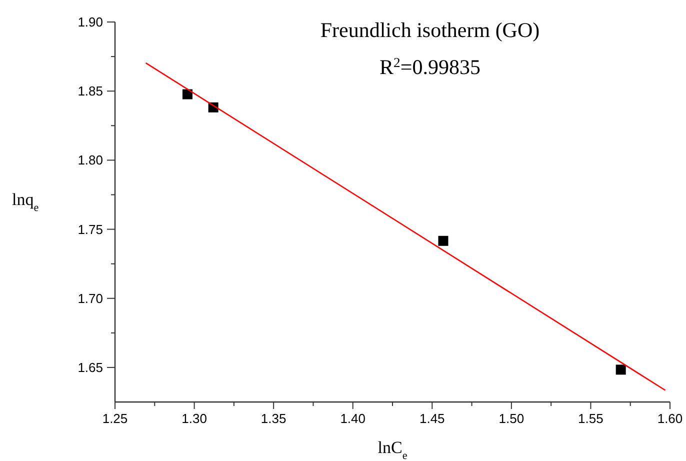 The image size is (686, 461). I want to click on y-tick-label: 1.75, so click(90, 229).